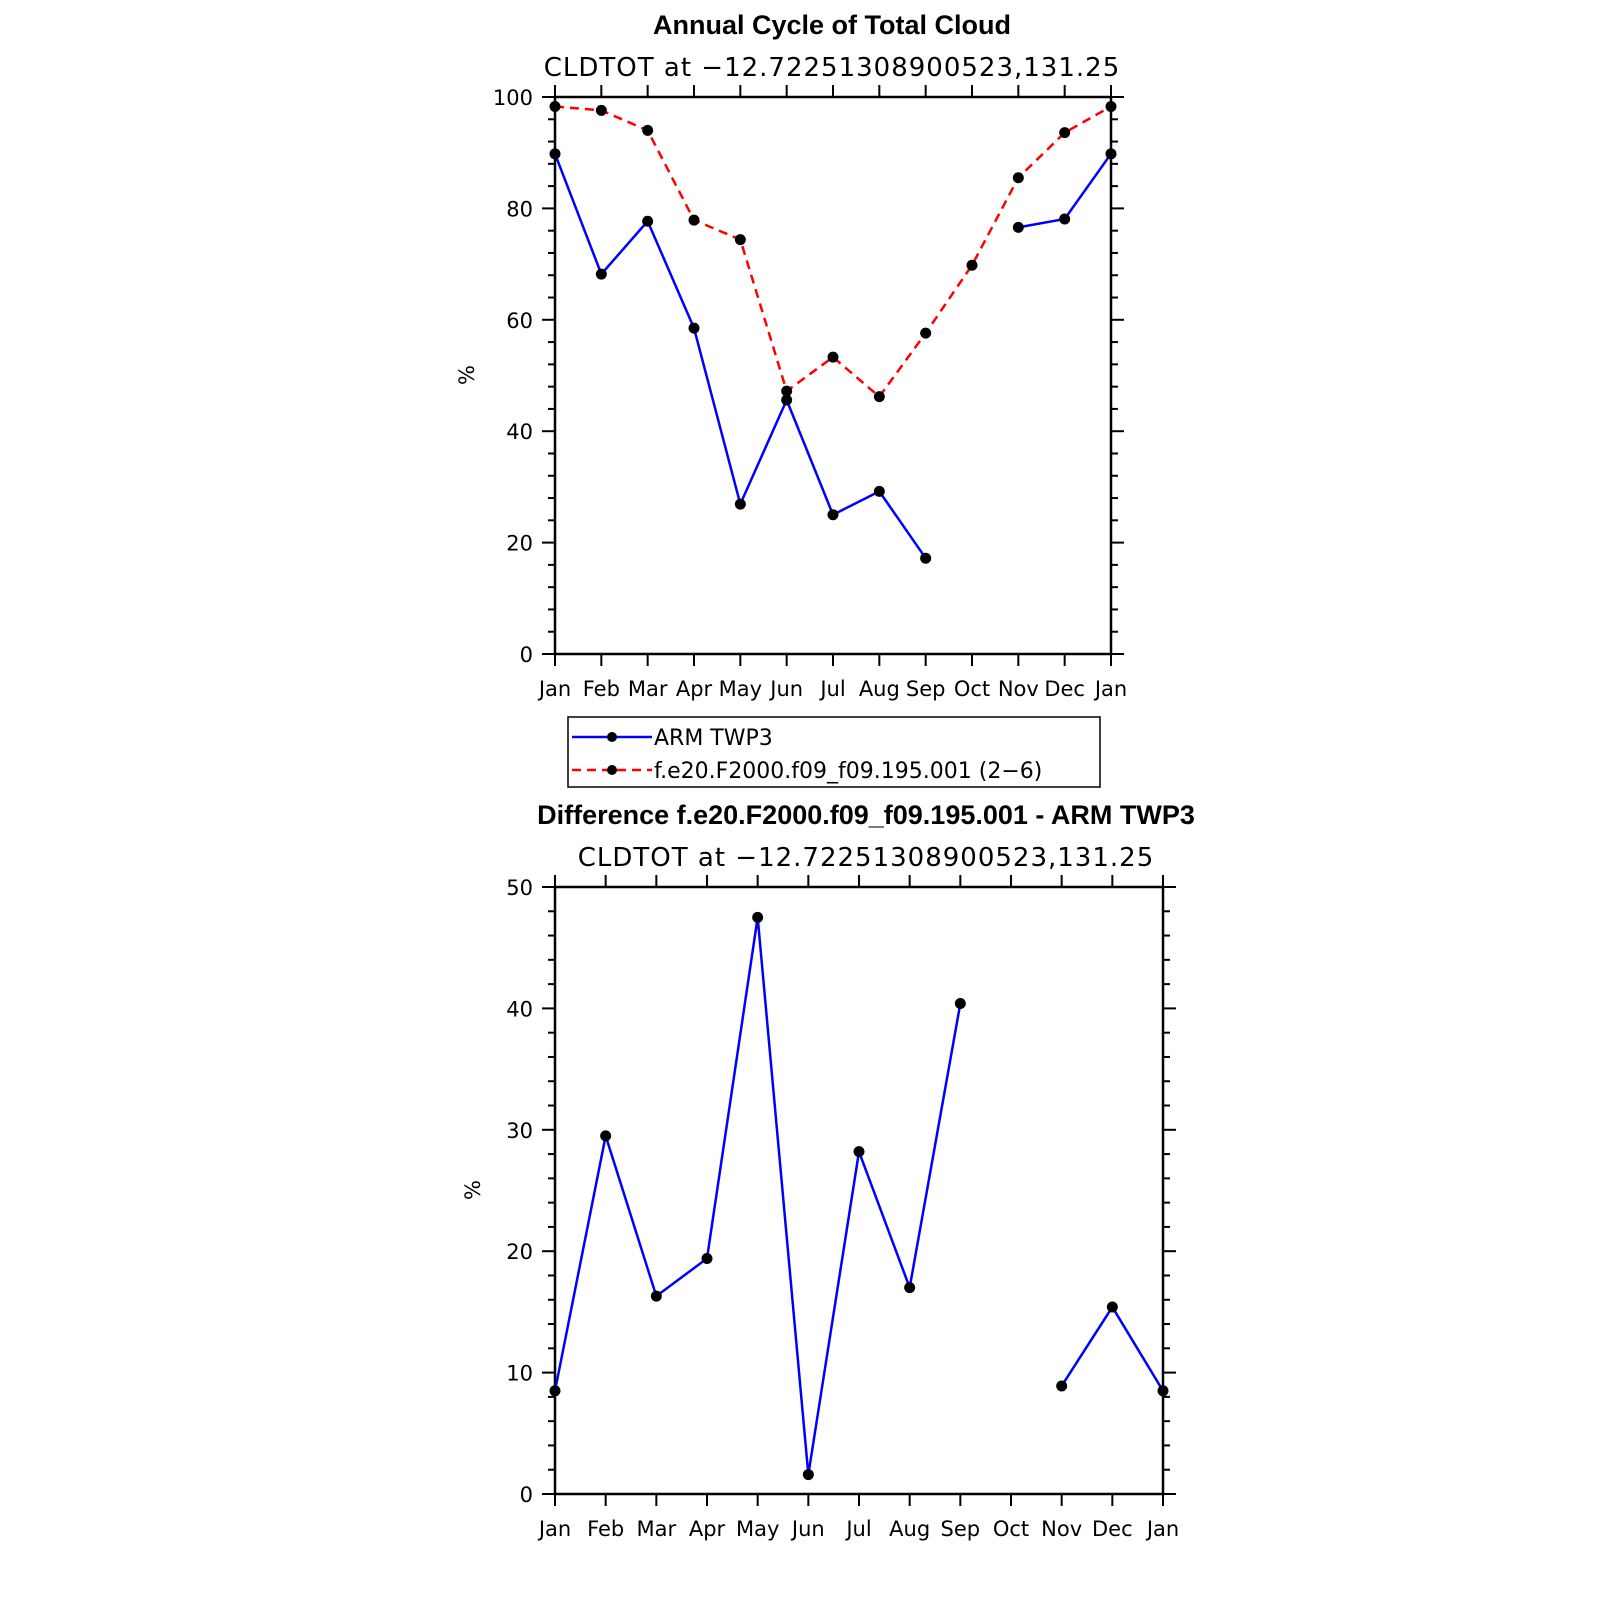 The width and height of the screenshot is (1597, 1597). I want to click on chart1-y-tick-label: 60, so click(519, 321).